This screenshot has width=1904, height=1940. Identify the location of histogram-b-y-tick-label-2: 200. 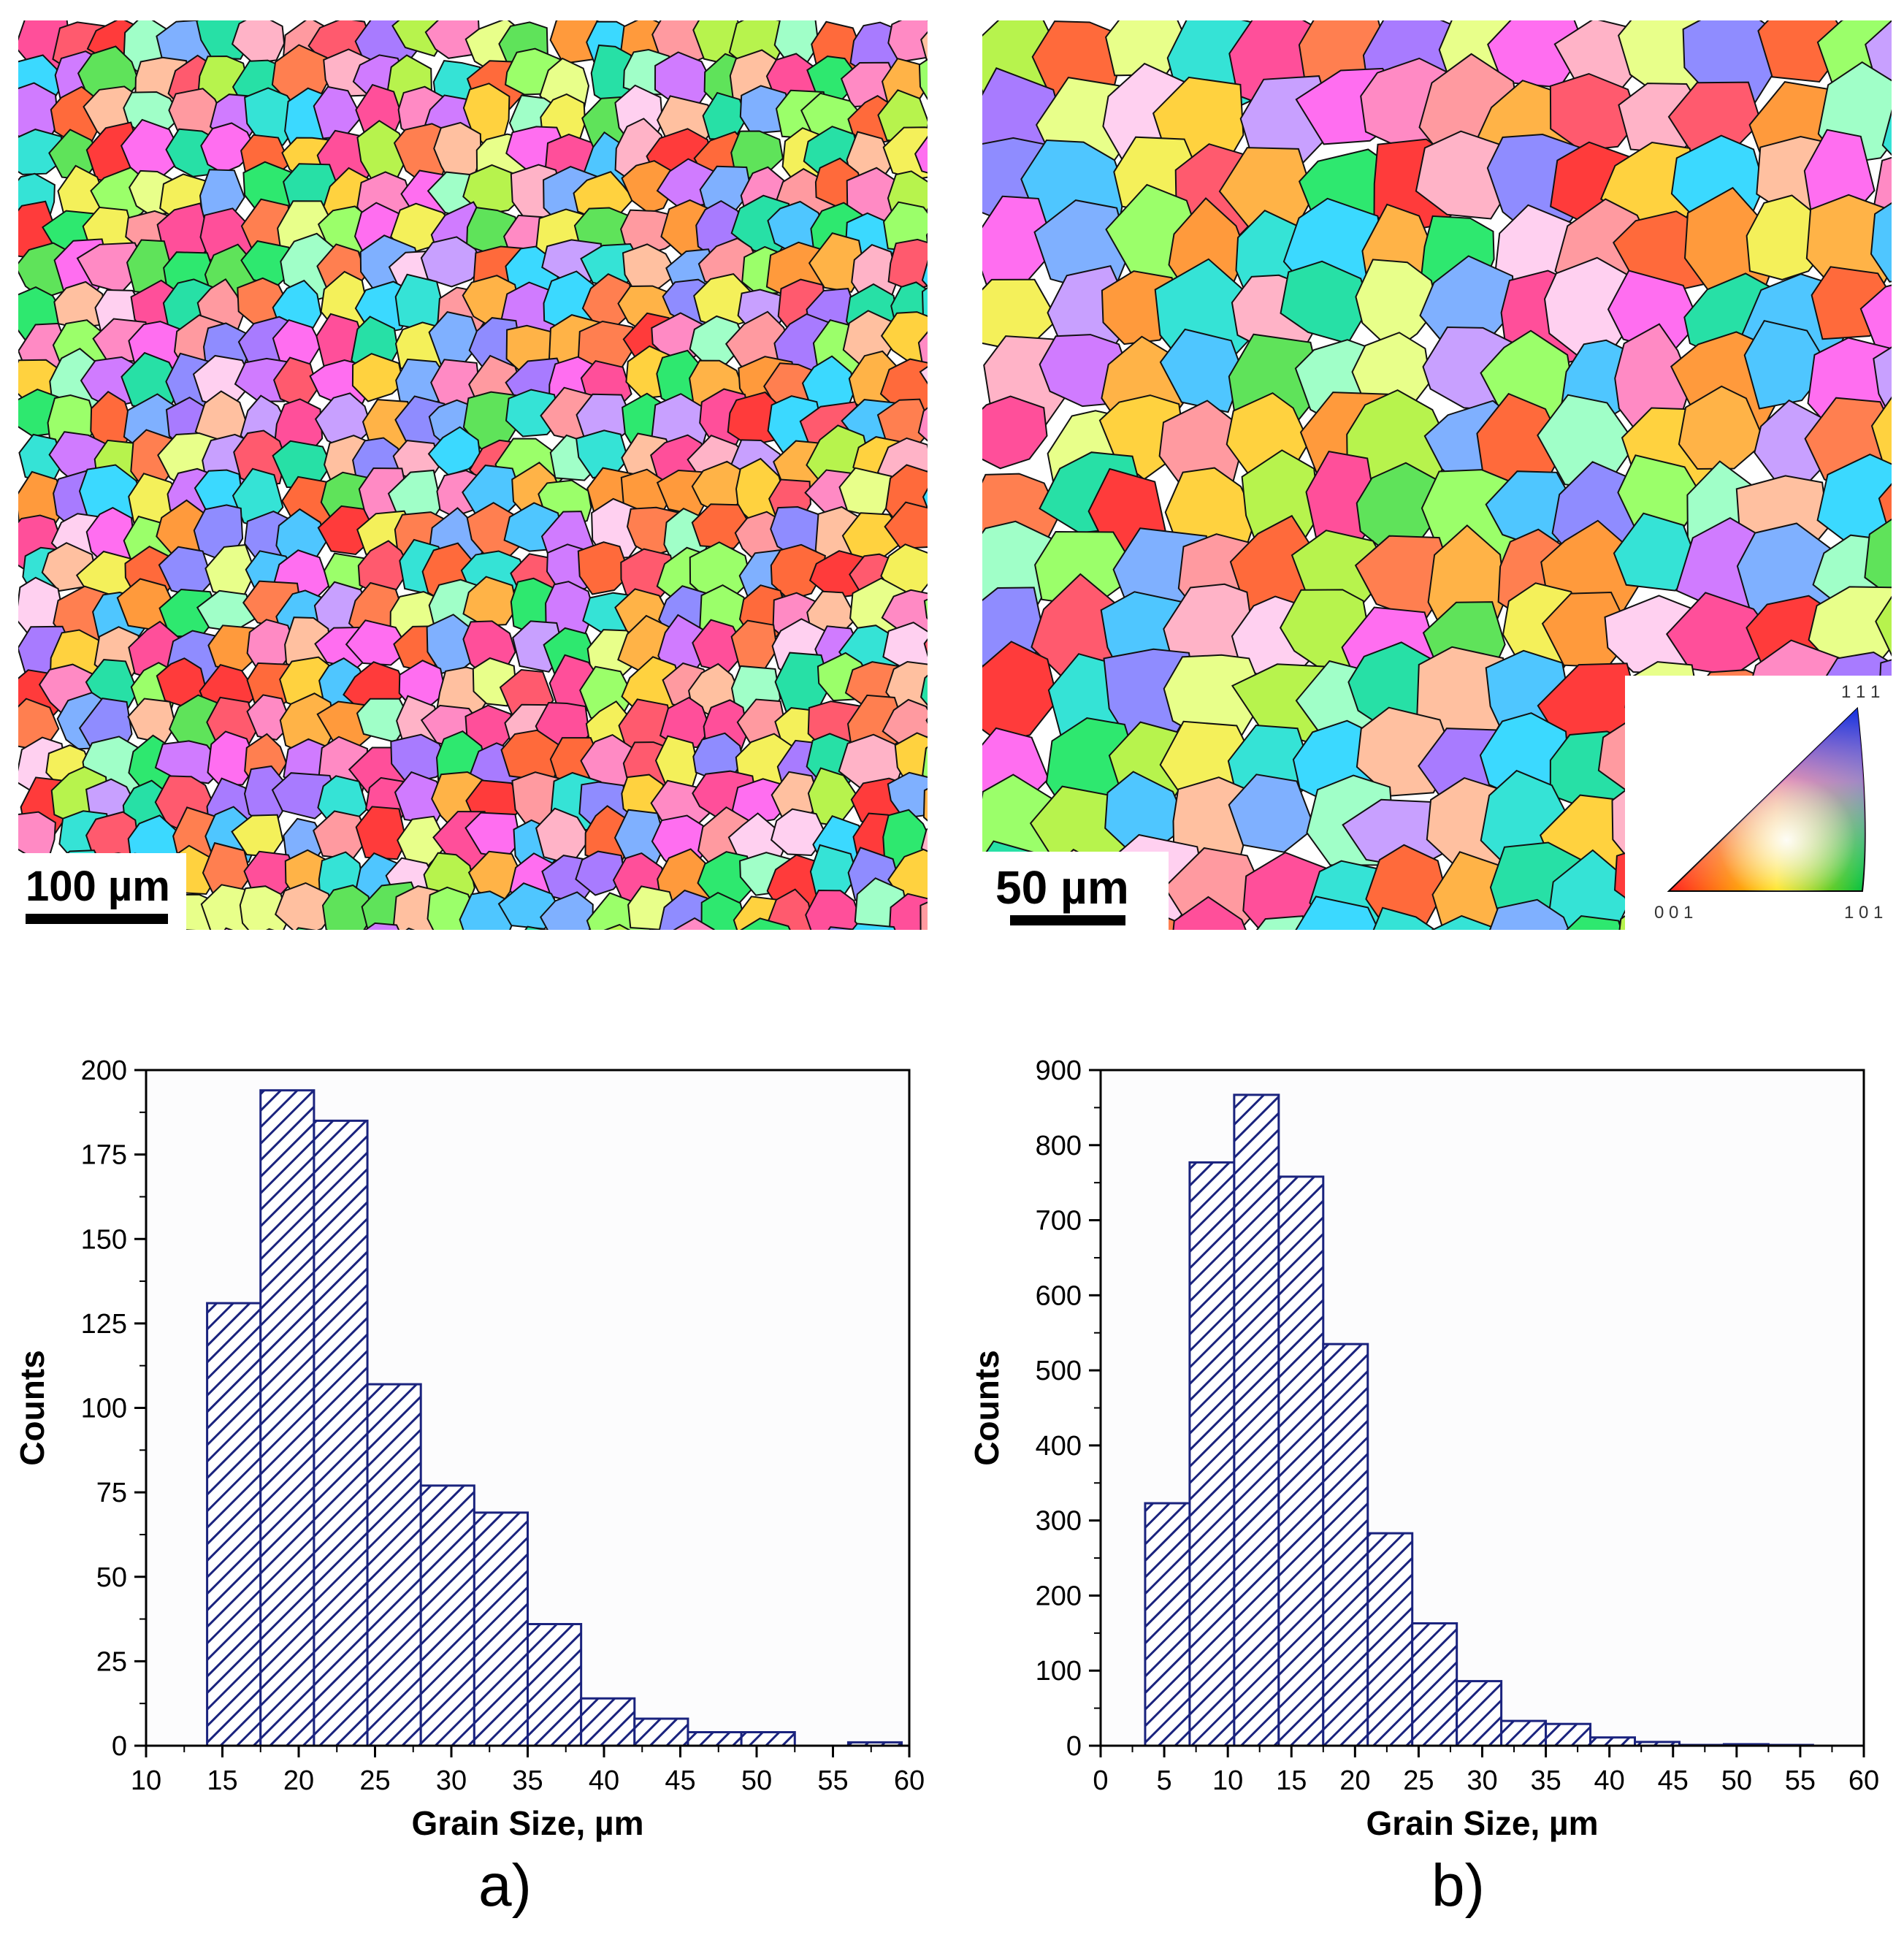
(1059, 1596).